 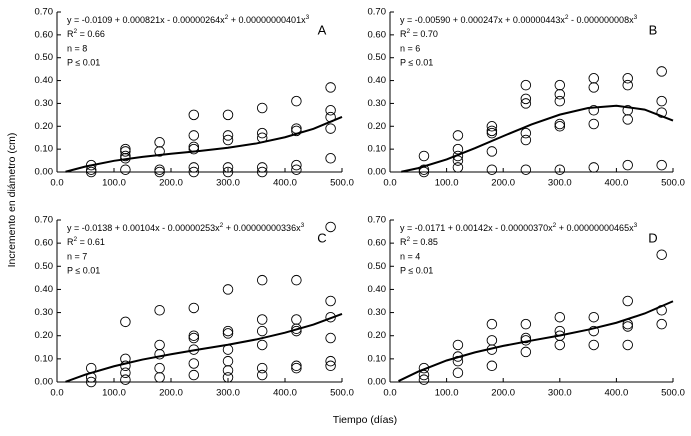 I want to click on equation-part: + 0.00000000401x, so click(x=267, y=20).